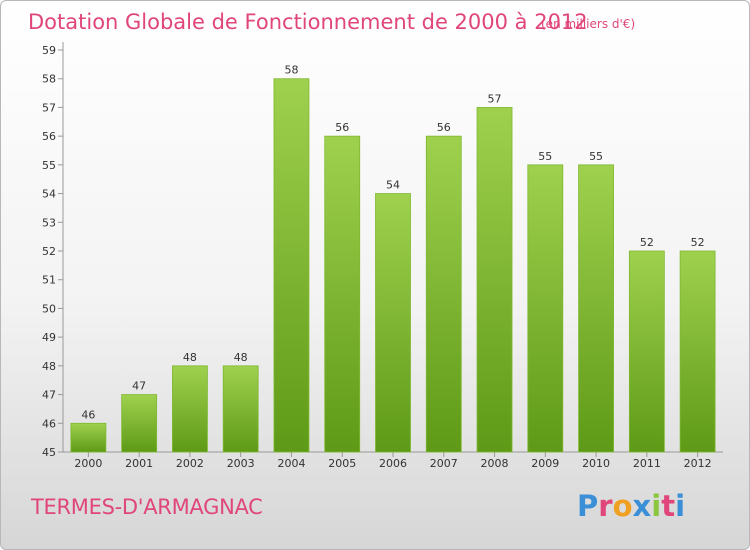 The width and height of the screenshot is (750, 550). What do you see at coordinates (49, 165) in the screenshot?
I see `y-tick-label: 55` at bounding box center [49, 165].